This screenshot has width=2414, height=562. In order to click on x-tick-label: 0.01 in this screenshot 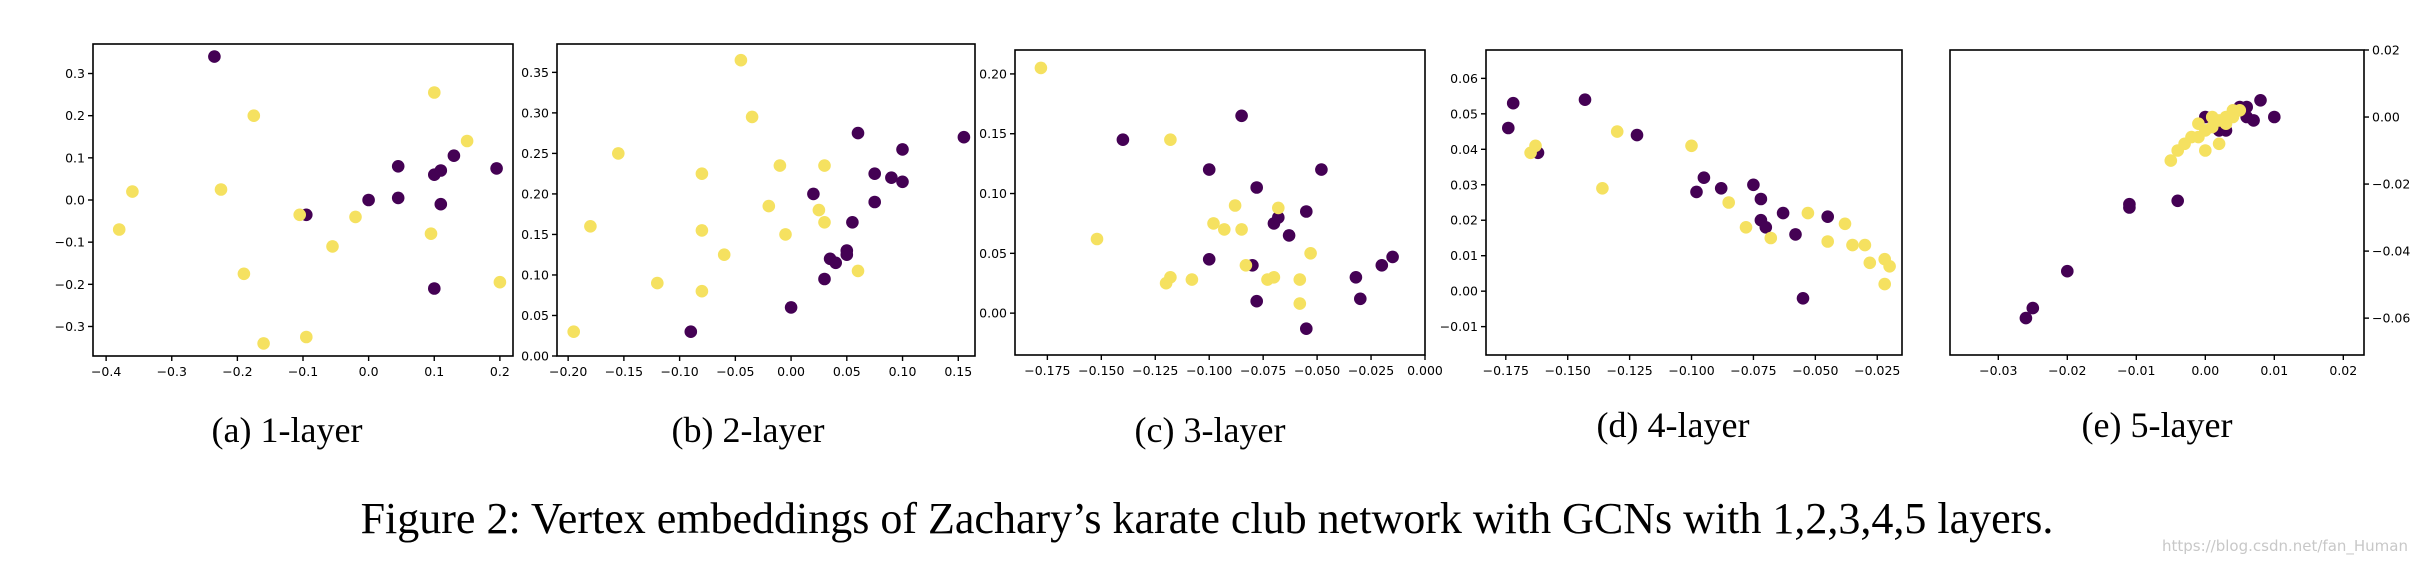, I will do `click(2274, 370)`.